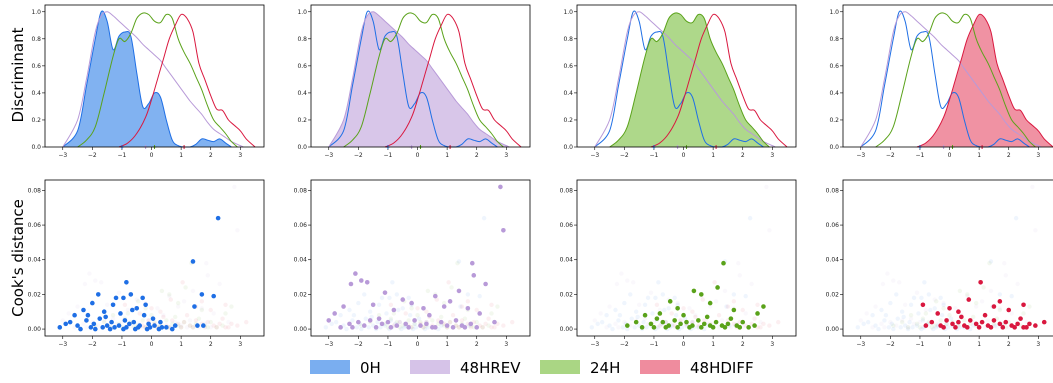 The width and height of the screenshot is (1053, 383). What do you see at coordinates (465, 368) in the screenshot?
I see `legend-item-48hrev: 48HREV` at bounding box center [465, 368].